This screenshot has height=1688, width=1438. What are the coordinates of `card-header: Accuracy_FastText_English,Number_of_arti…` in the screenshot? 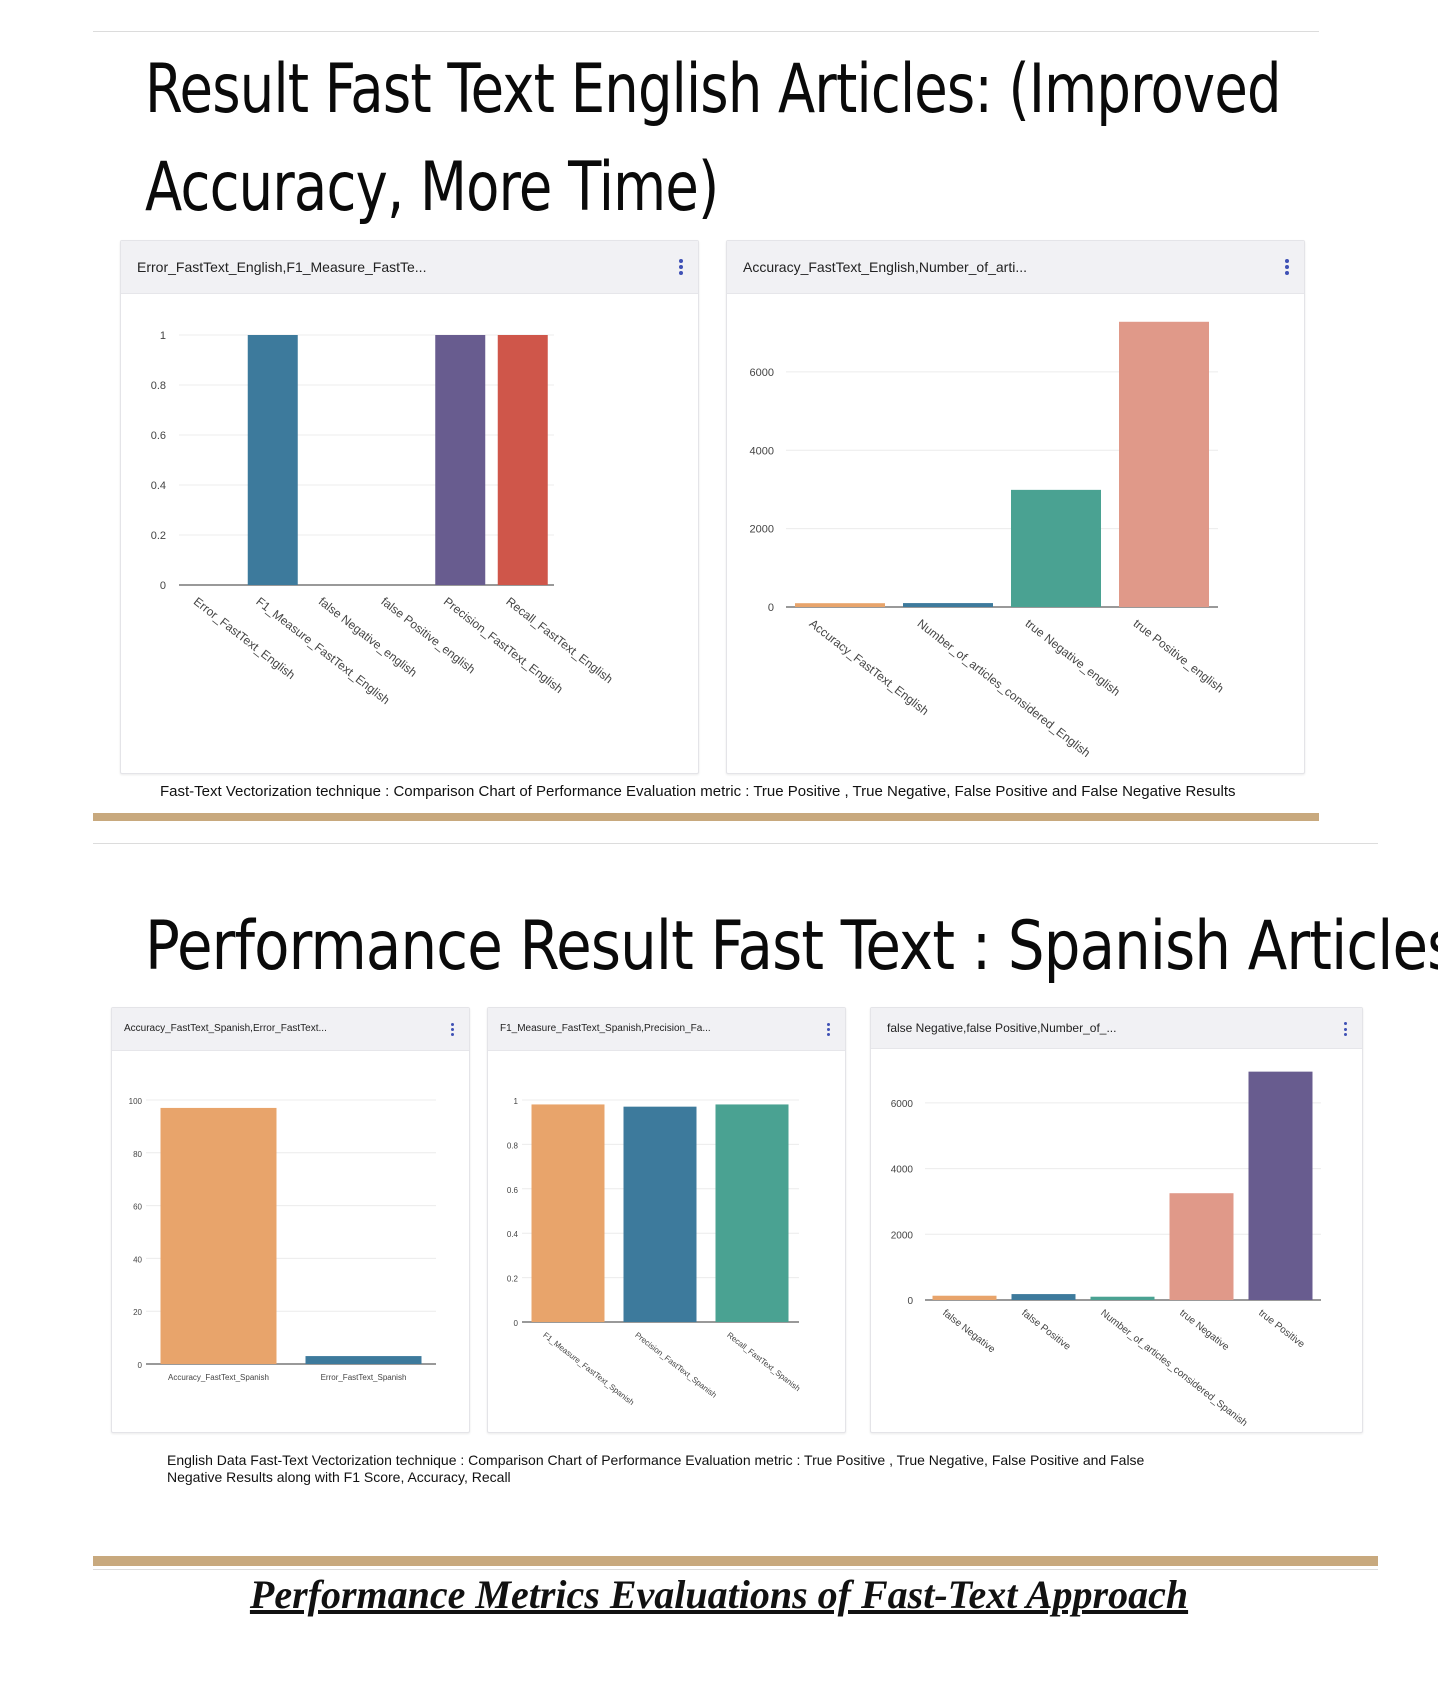 It's located at (1015, 267).